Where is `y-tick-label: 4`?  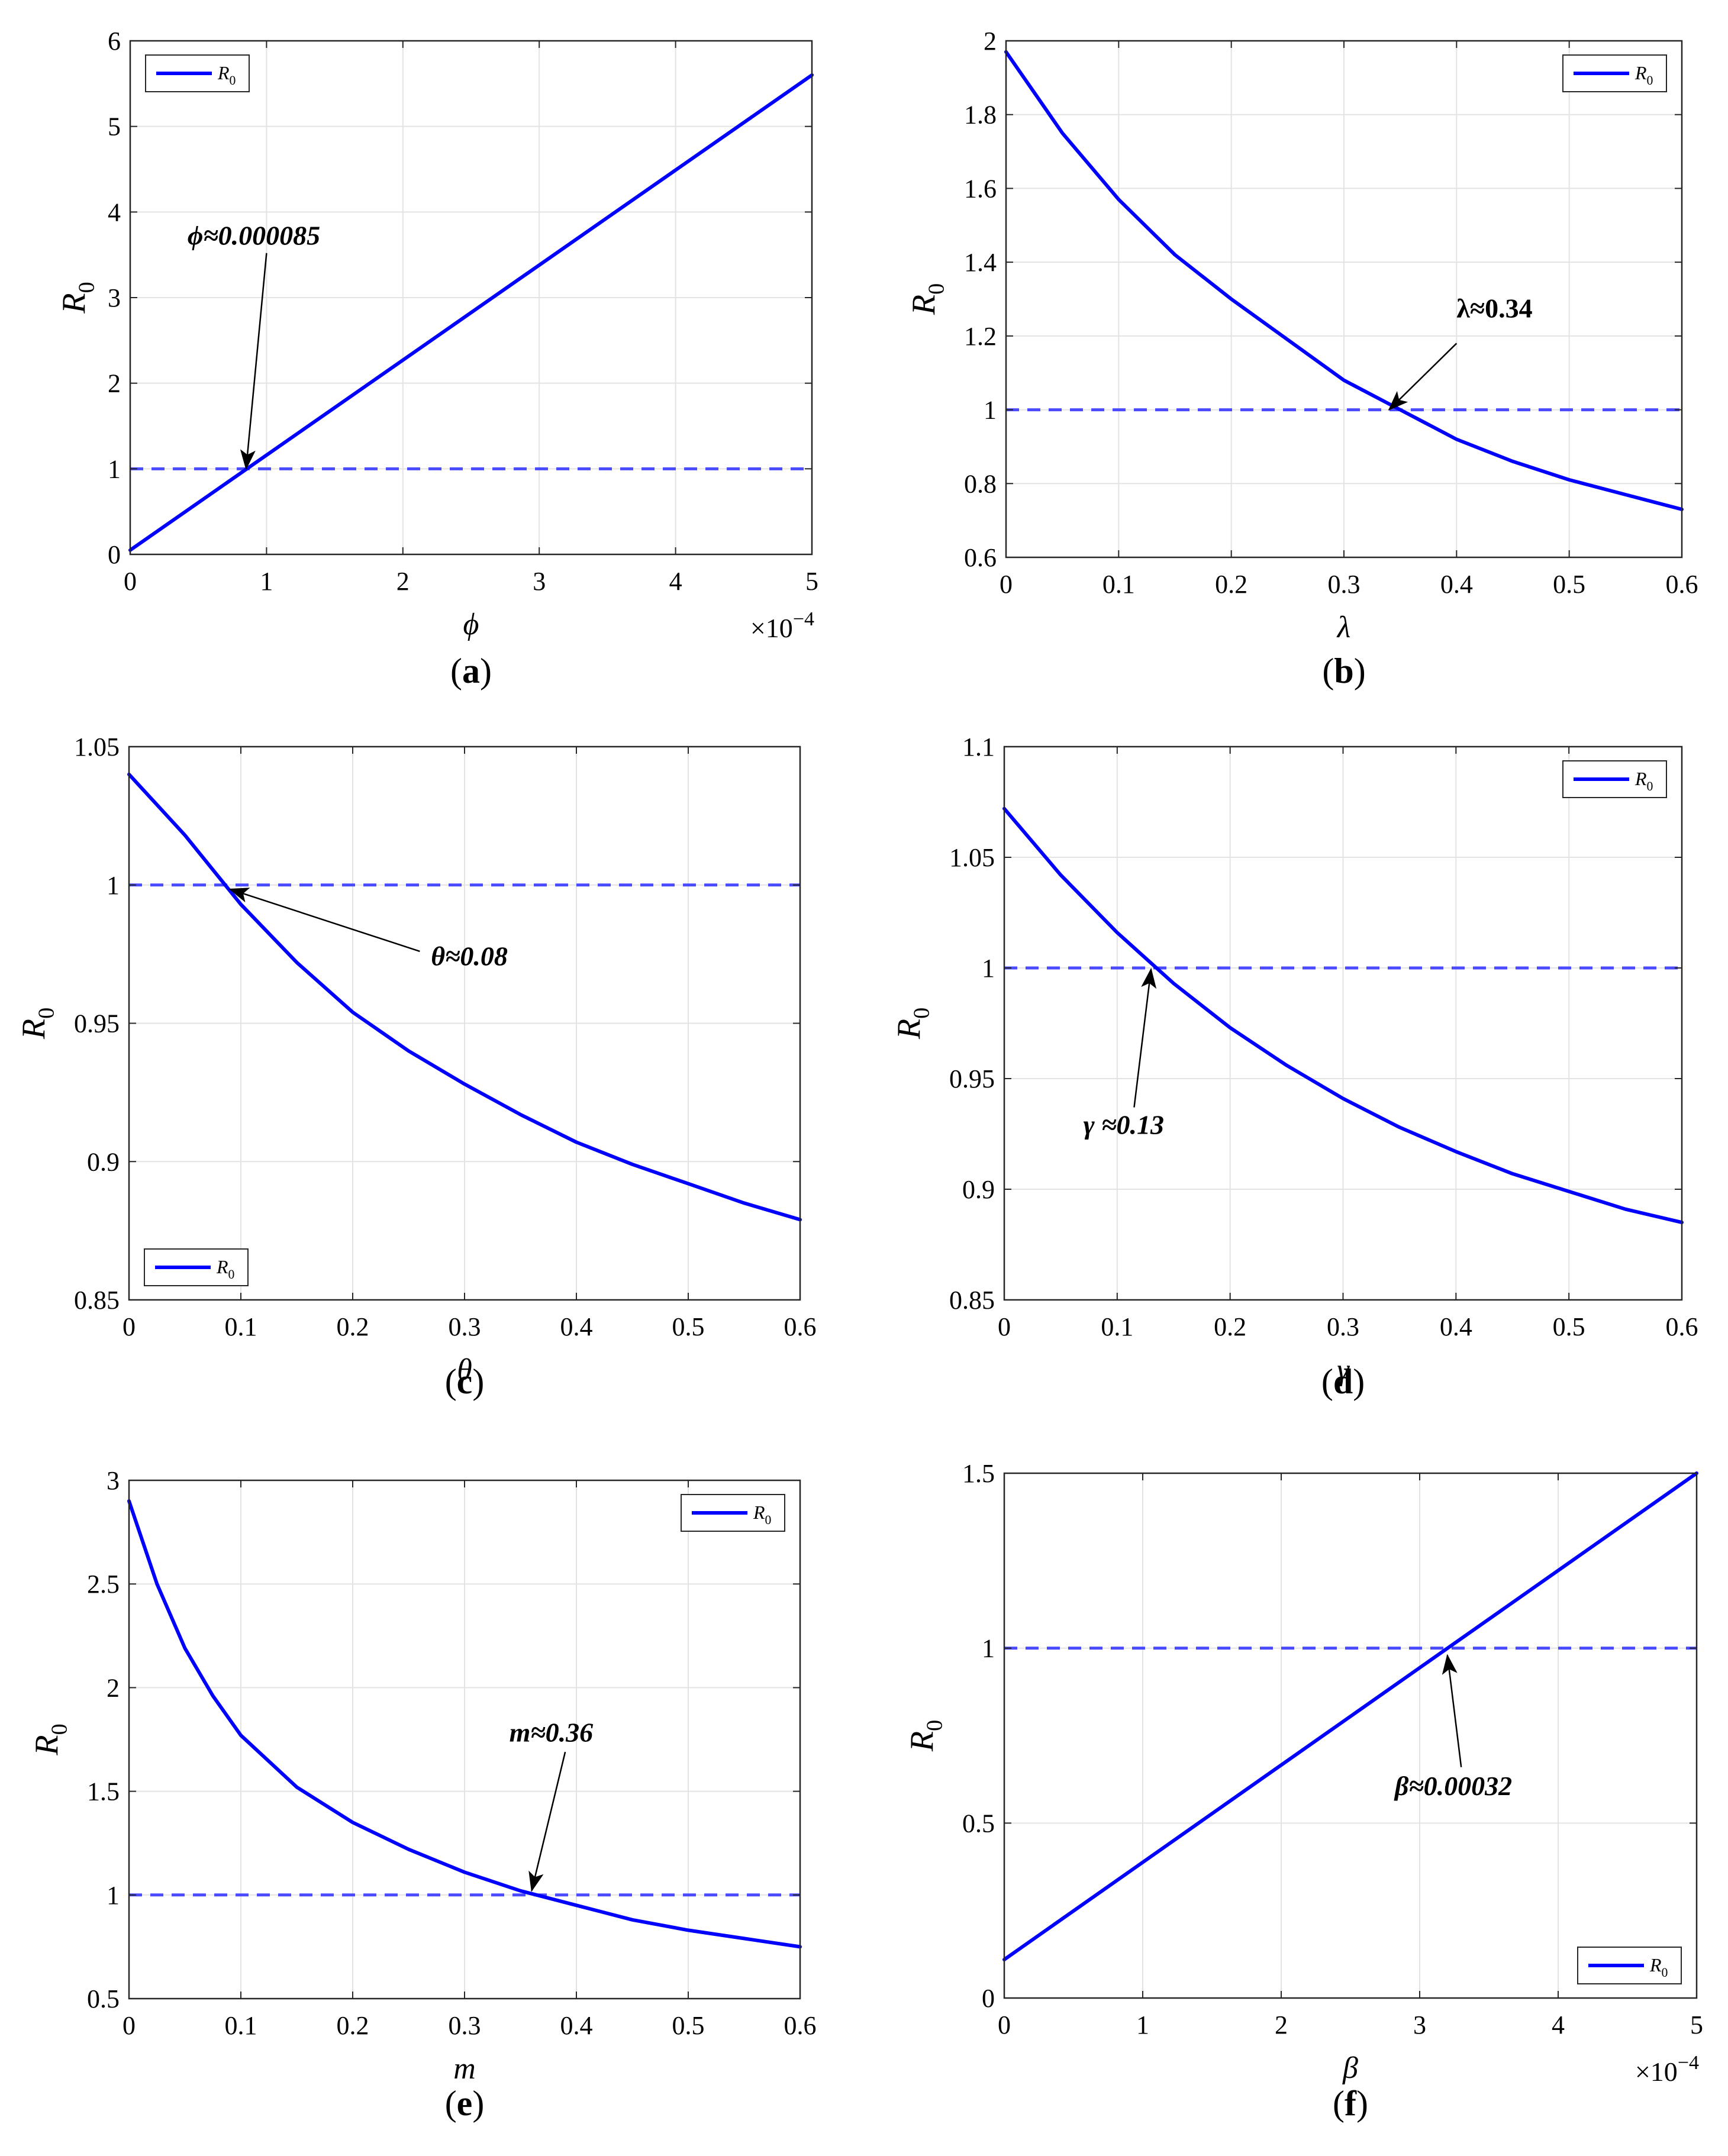
y-tick-label: 4 is located at coordinates (115, 212).